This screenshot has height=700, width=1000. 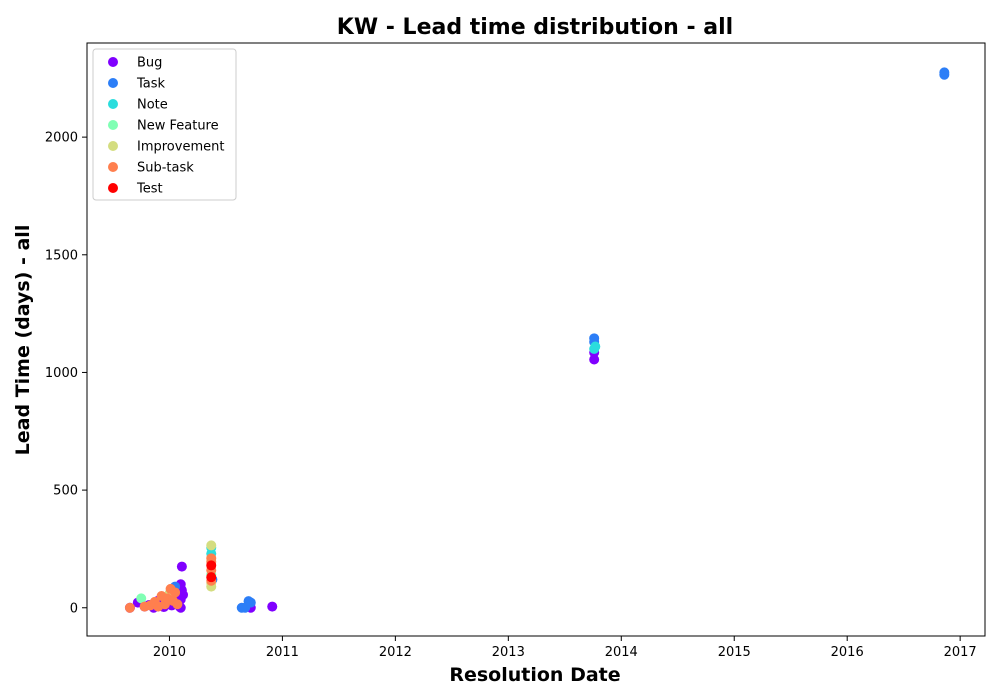 I want to click on data-point-note, so click(x=595, y=346).